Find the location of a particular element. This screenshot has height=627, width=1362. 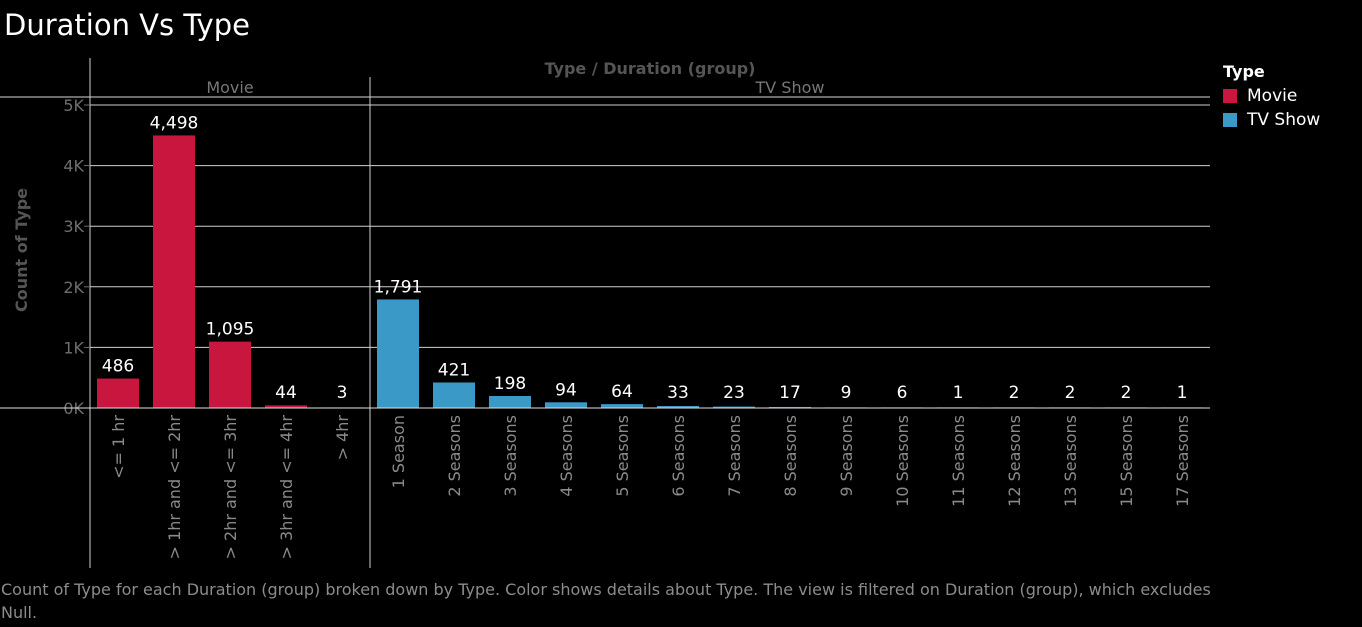

legend: Type Movie TV Show is located at coordinates (1271, 97).